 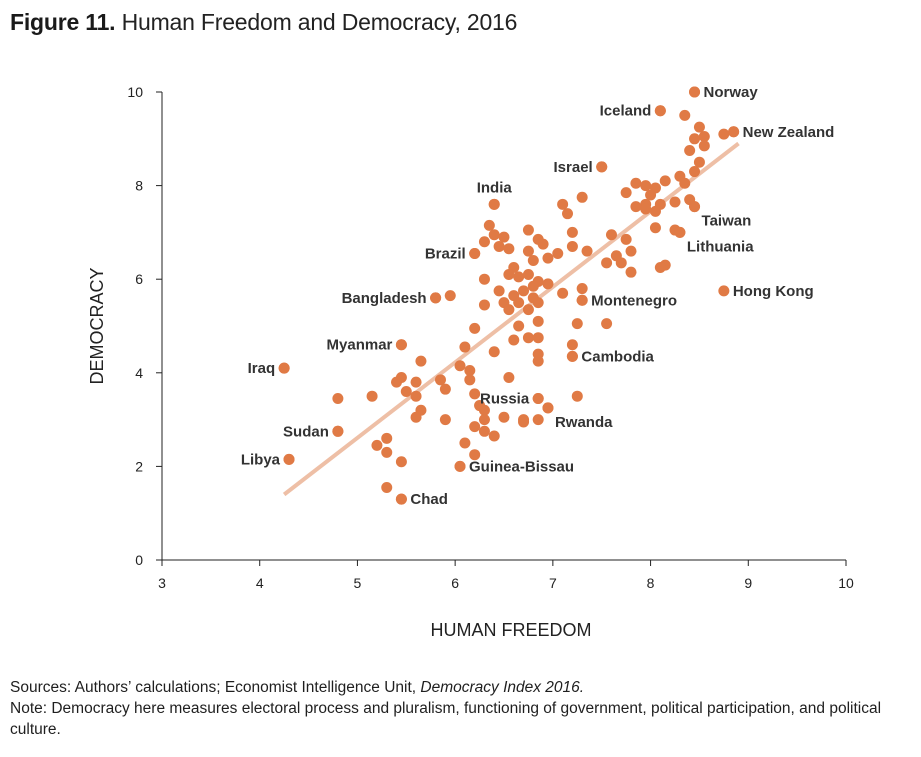 What do you see at coordinates (505, 399) in the screenshot?
I see `point-label: Russia` at bounding box center [505, 399].